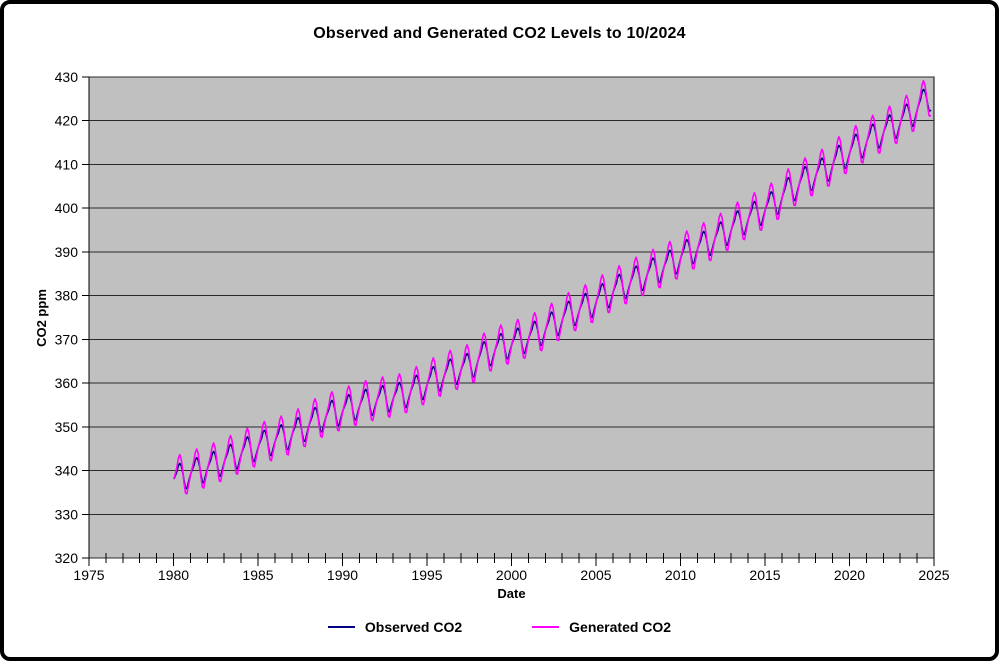  I want to click on y-tick-label: 390, so click(67, 252).